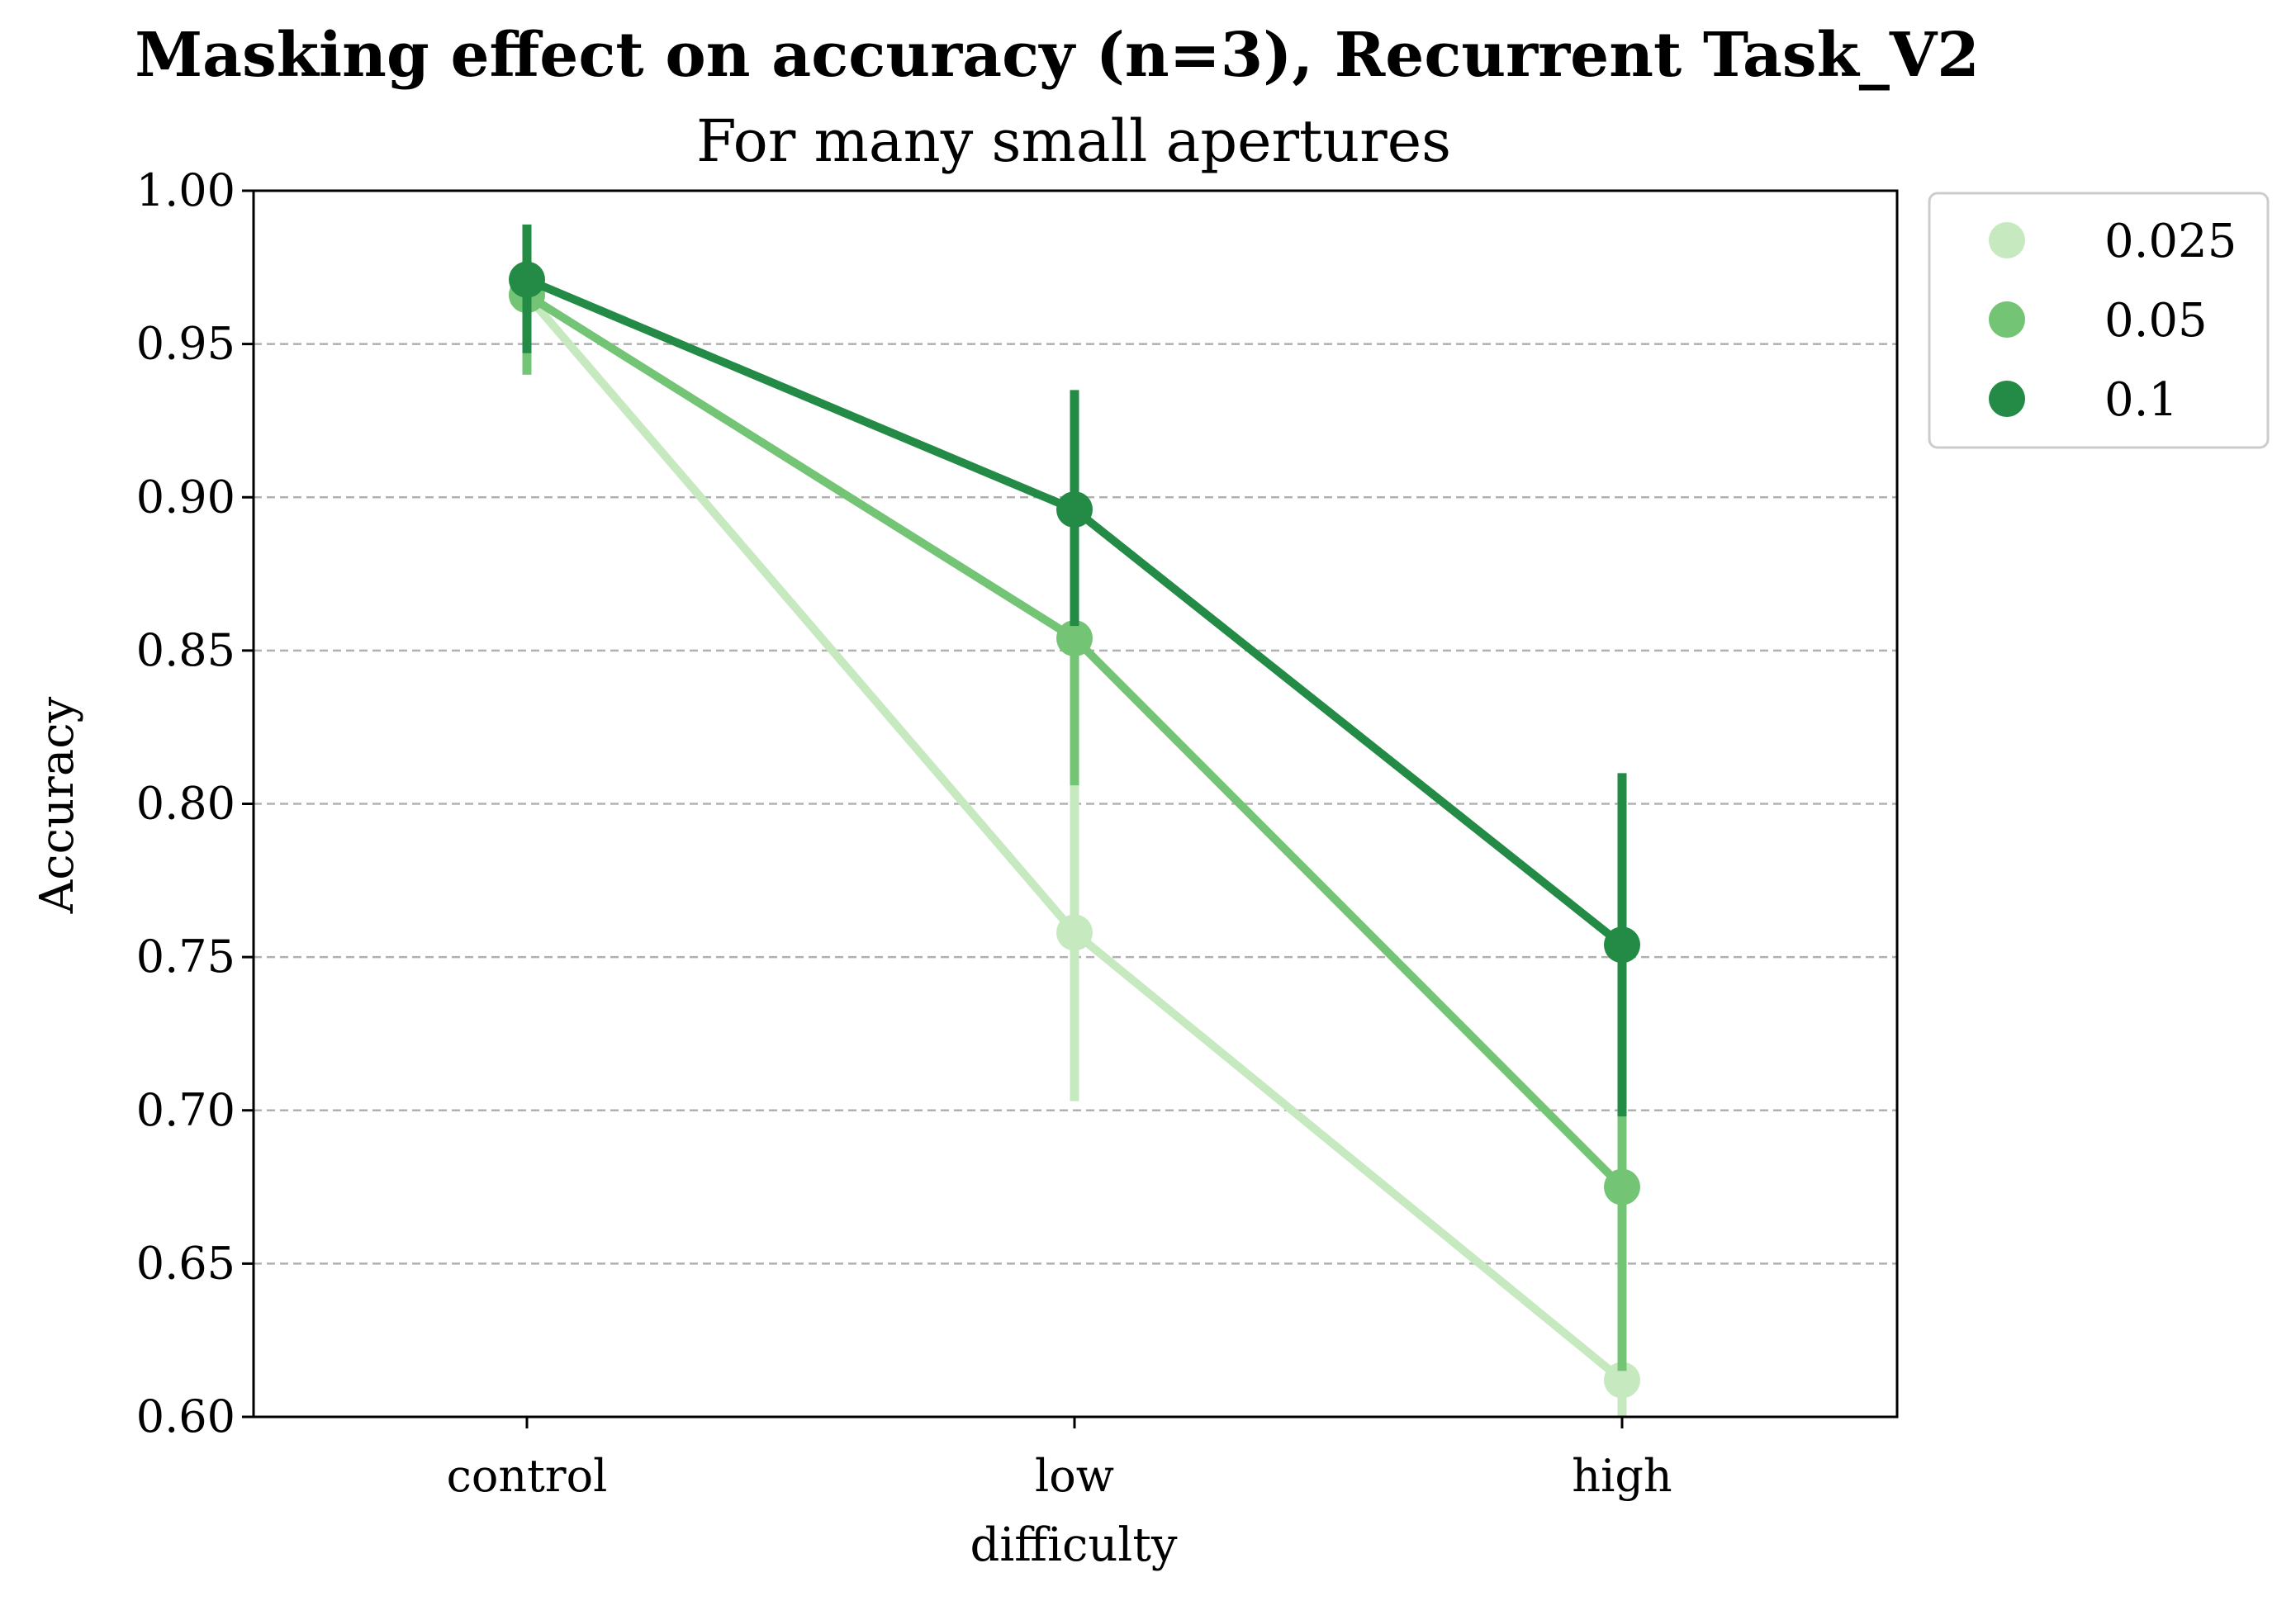 The height and width of the screenshot is (1601, 2296). What do you see at coordinates (527, 1476) in the screenshot?
I see `x-tick-label: control` at bounding box center [527, 1476].